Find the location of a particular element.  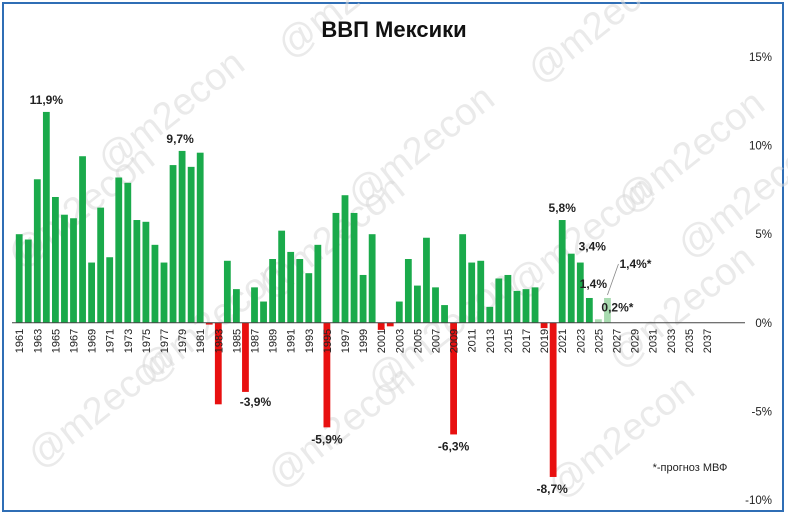

bar-2015 is located at coordinates (508, 298).